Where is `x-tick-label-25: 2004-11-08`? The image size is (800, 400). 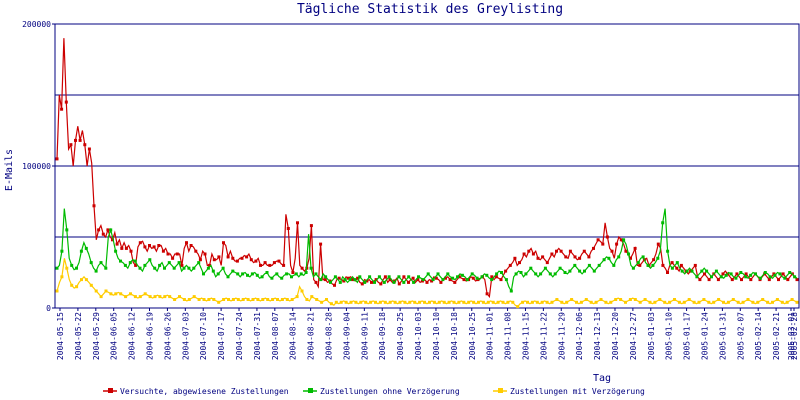
x-tick-label-25: 2004-11-08 is located at coordinates (508, 336).